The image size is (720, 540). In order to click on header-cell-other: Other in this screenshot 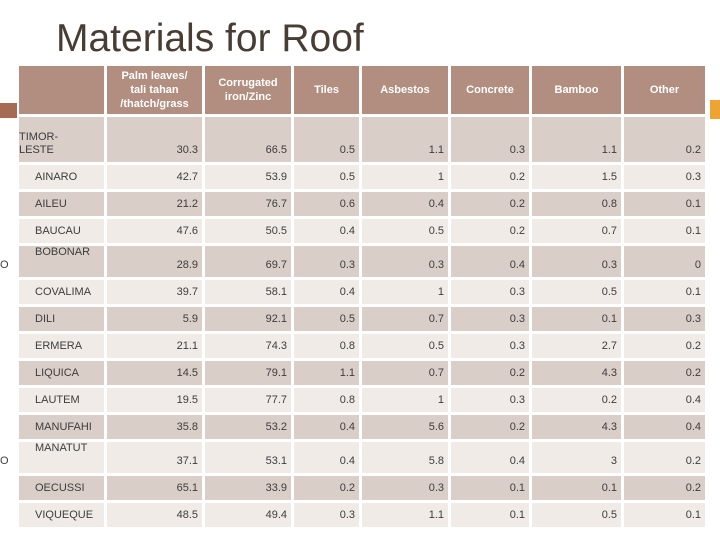, I will do `click(664, 90)`.